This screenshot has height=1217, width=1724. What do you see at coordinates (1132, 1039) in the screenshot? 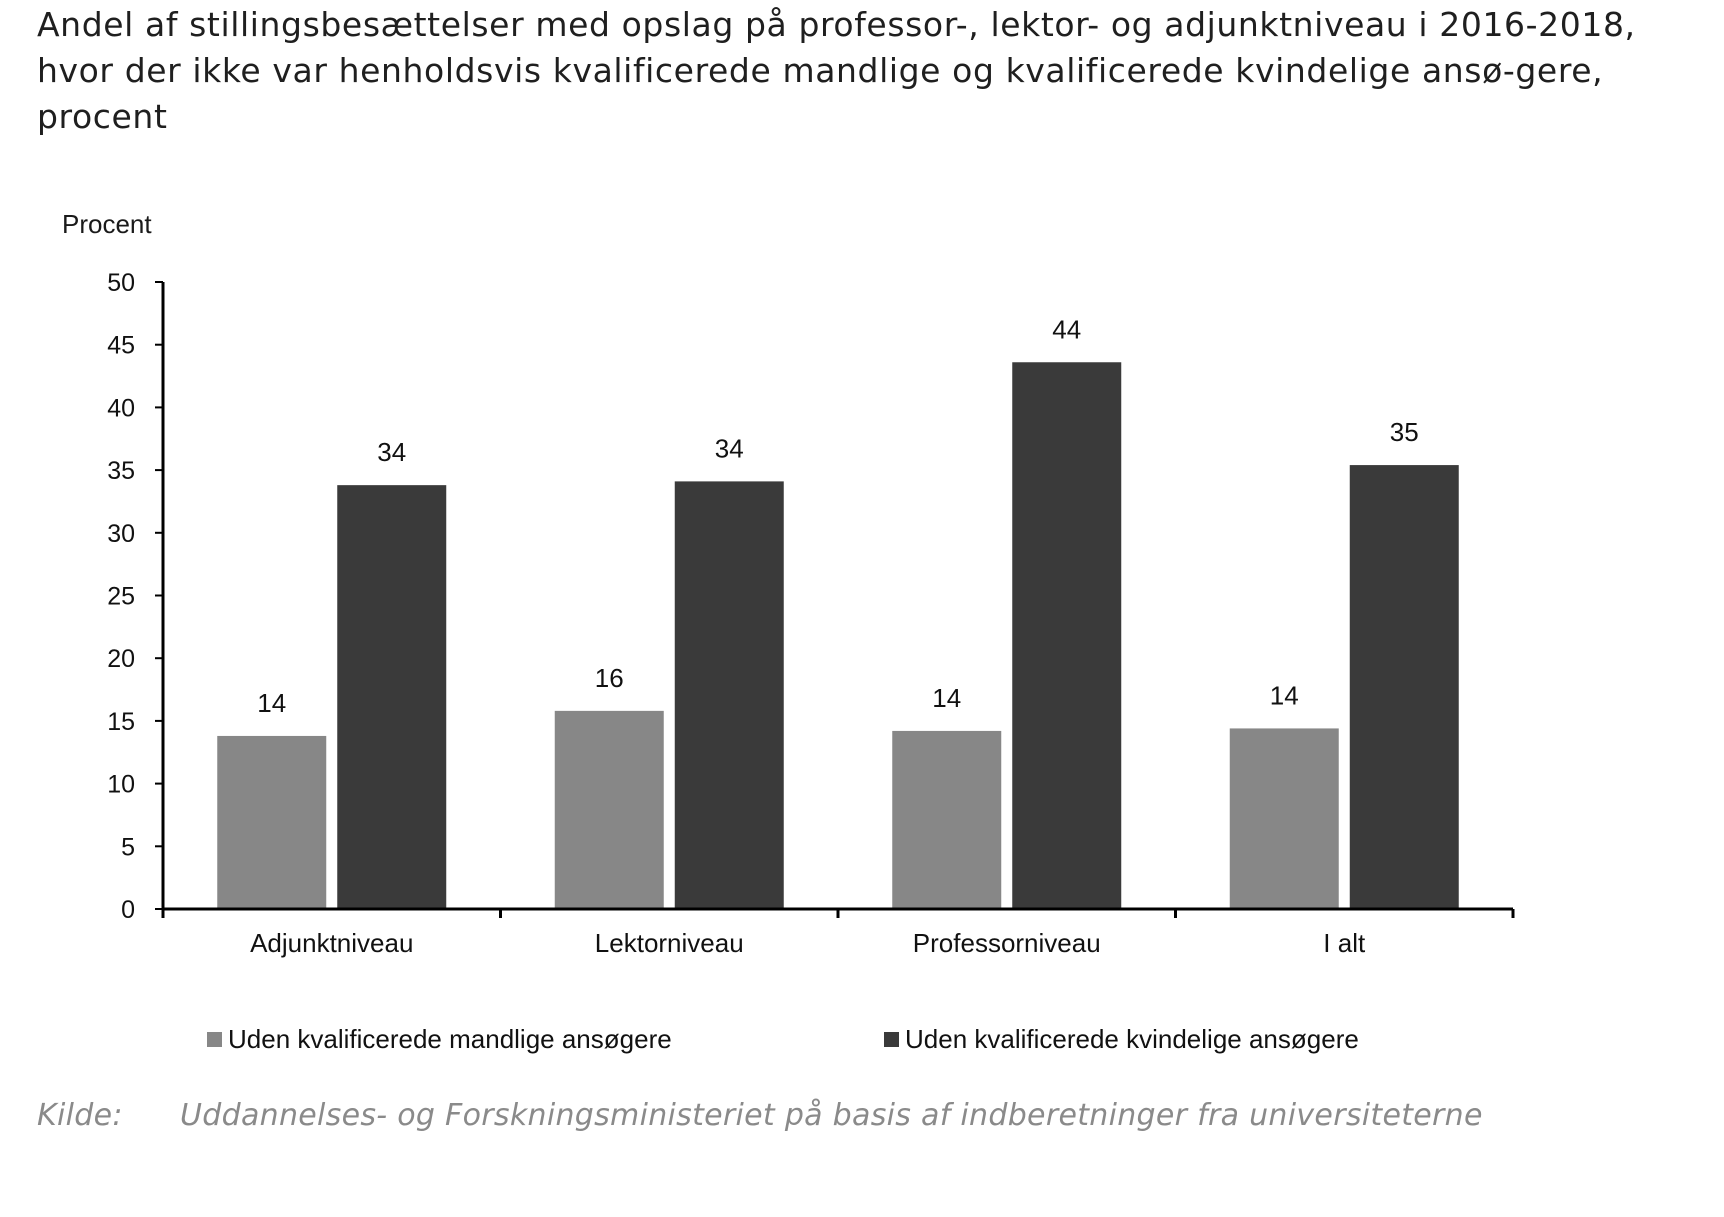
I see `legend-label: Uden kvalificerede kvindelige ansøgere` at bounding box center [1132, 1039].